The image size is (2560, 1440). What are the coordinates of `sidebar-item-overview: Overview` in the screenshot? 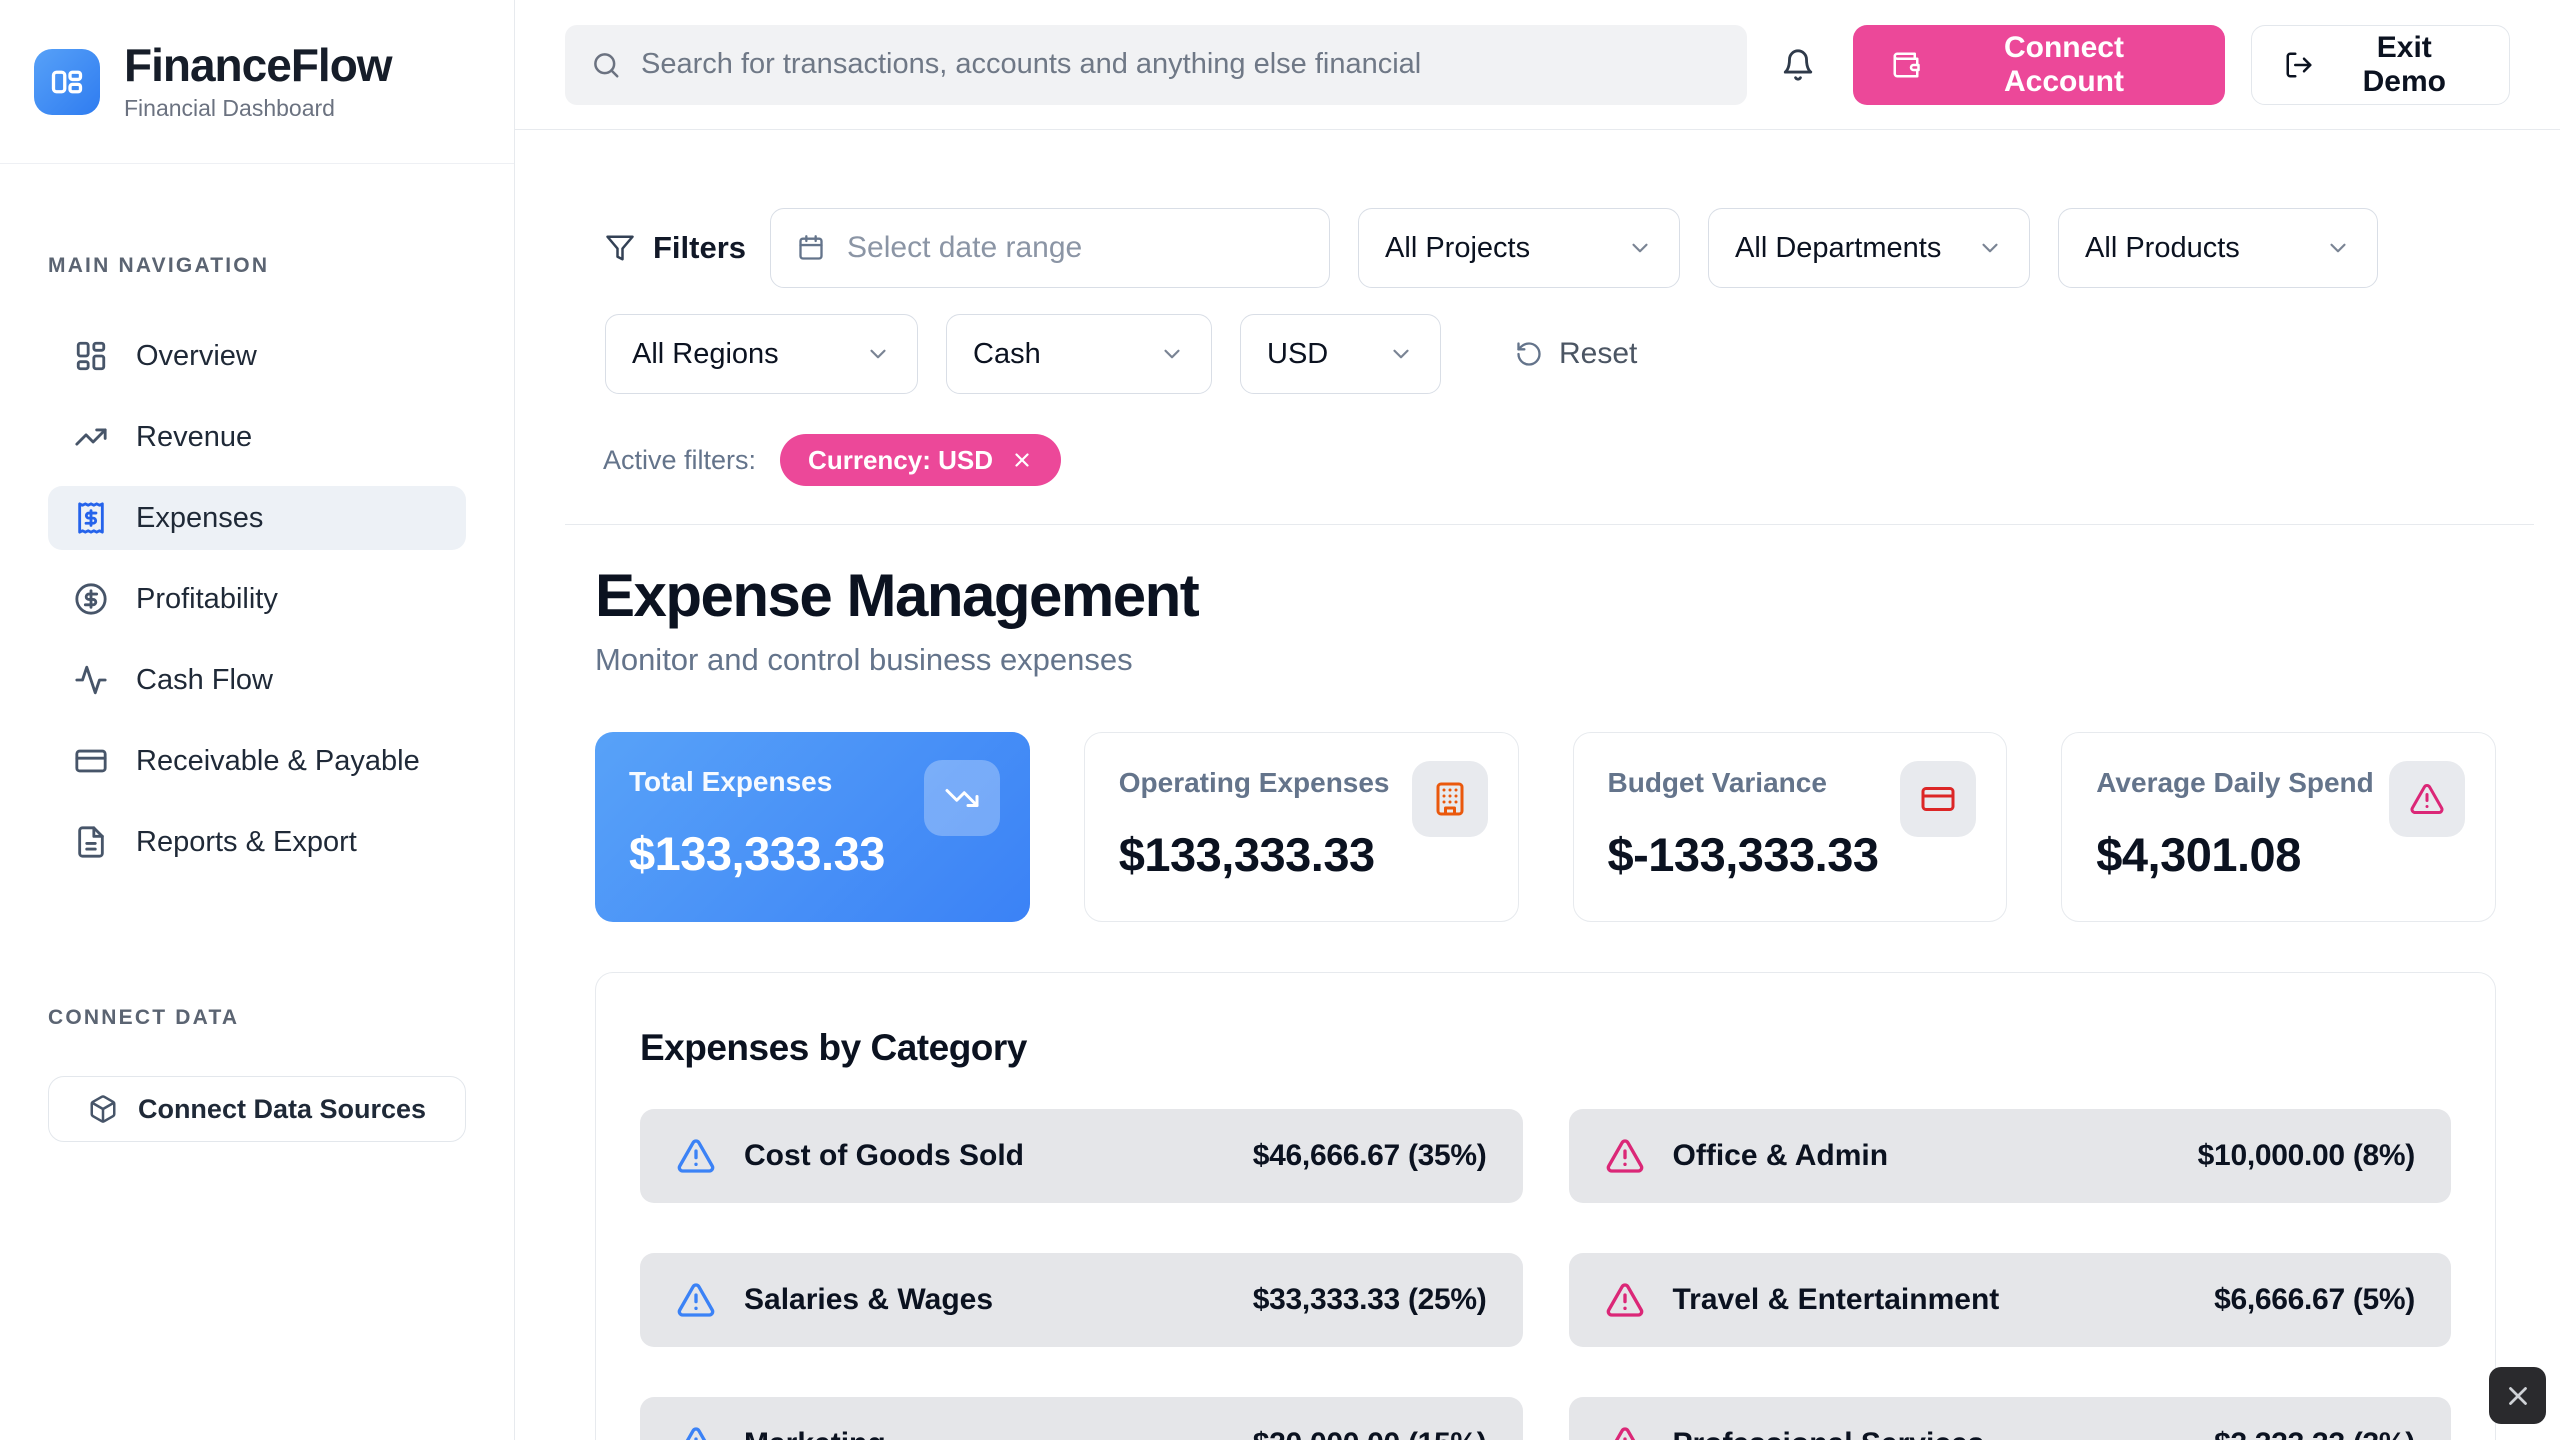 It's located at (257, 356).